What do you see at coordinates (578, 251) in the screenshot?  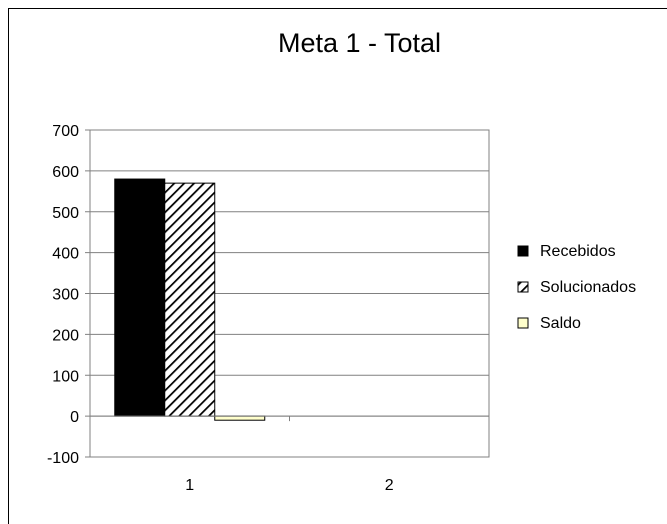 I see `legend-label-recebidos: Recebidos` at bounding box center [578, 251].